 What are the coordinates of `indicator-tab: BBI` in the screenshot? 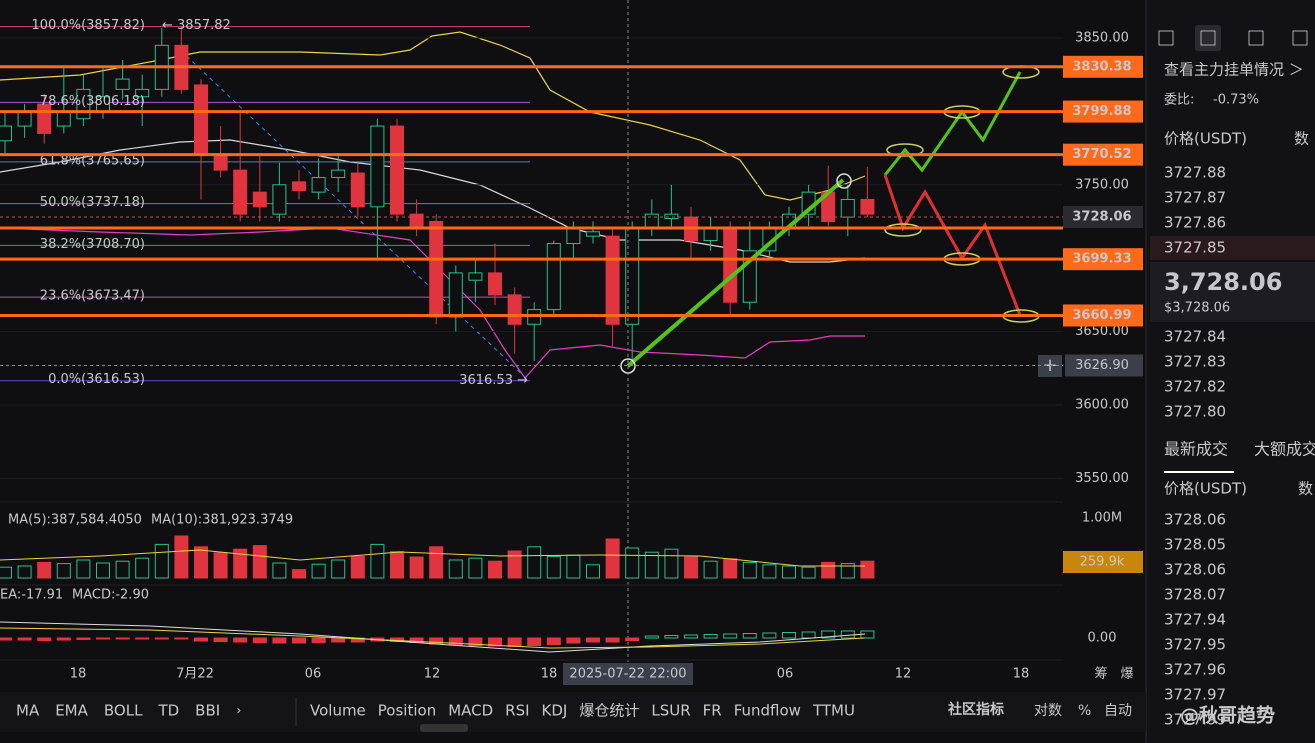 It's located at (207, 711).